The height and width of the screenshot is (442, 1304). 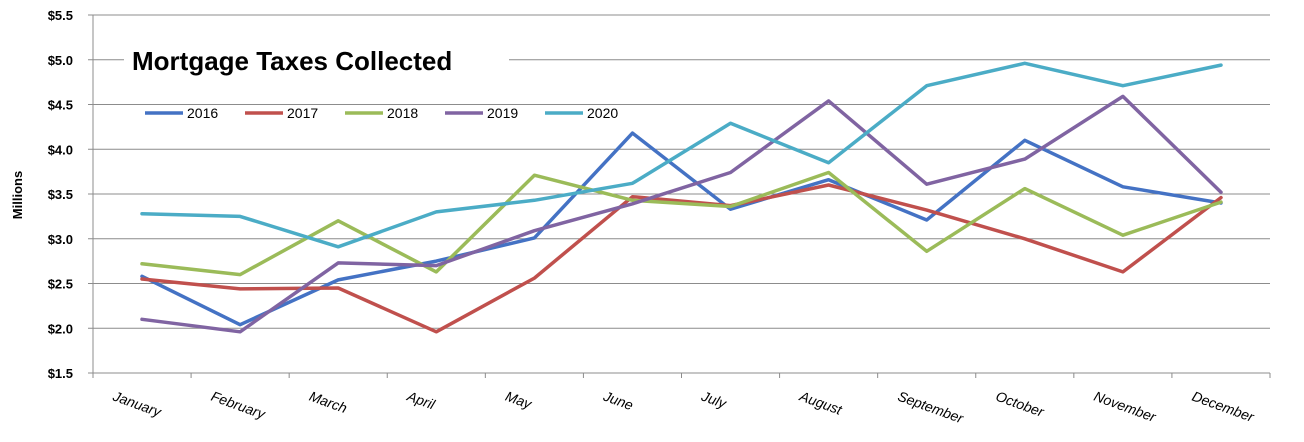 I want to click on y-axis-title: Millions, so click(x=17, y=195).